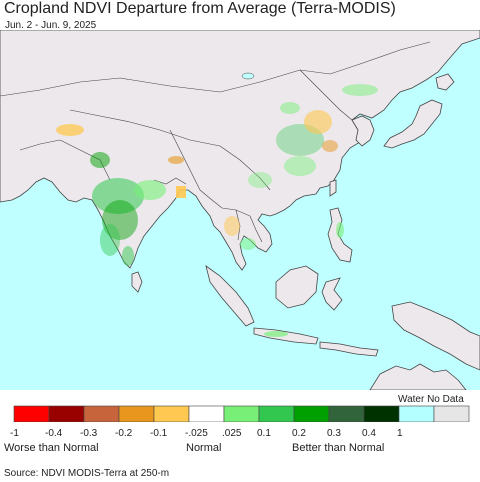 This screenshot has height=482, width=480. What do you see at coordinates (230, 296) in the screenshot?
I see `sumatra` at bounding box center [230, 296].